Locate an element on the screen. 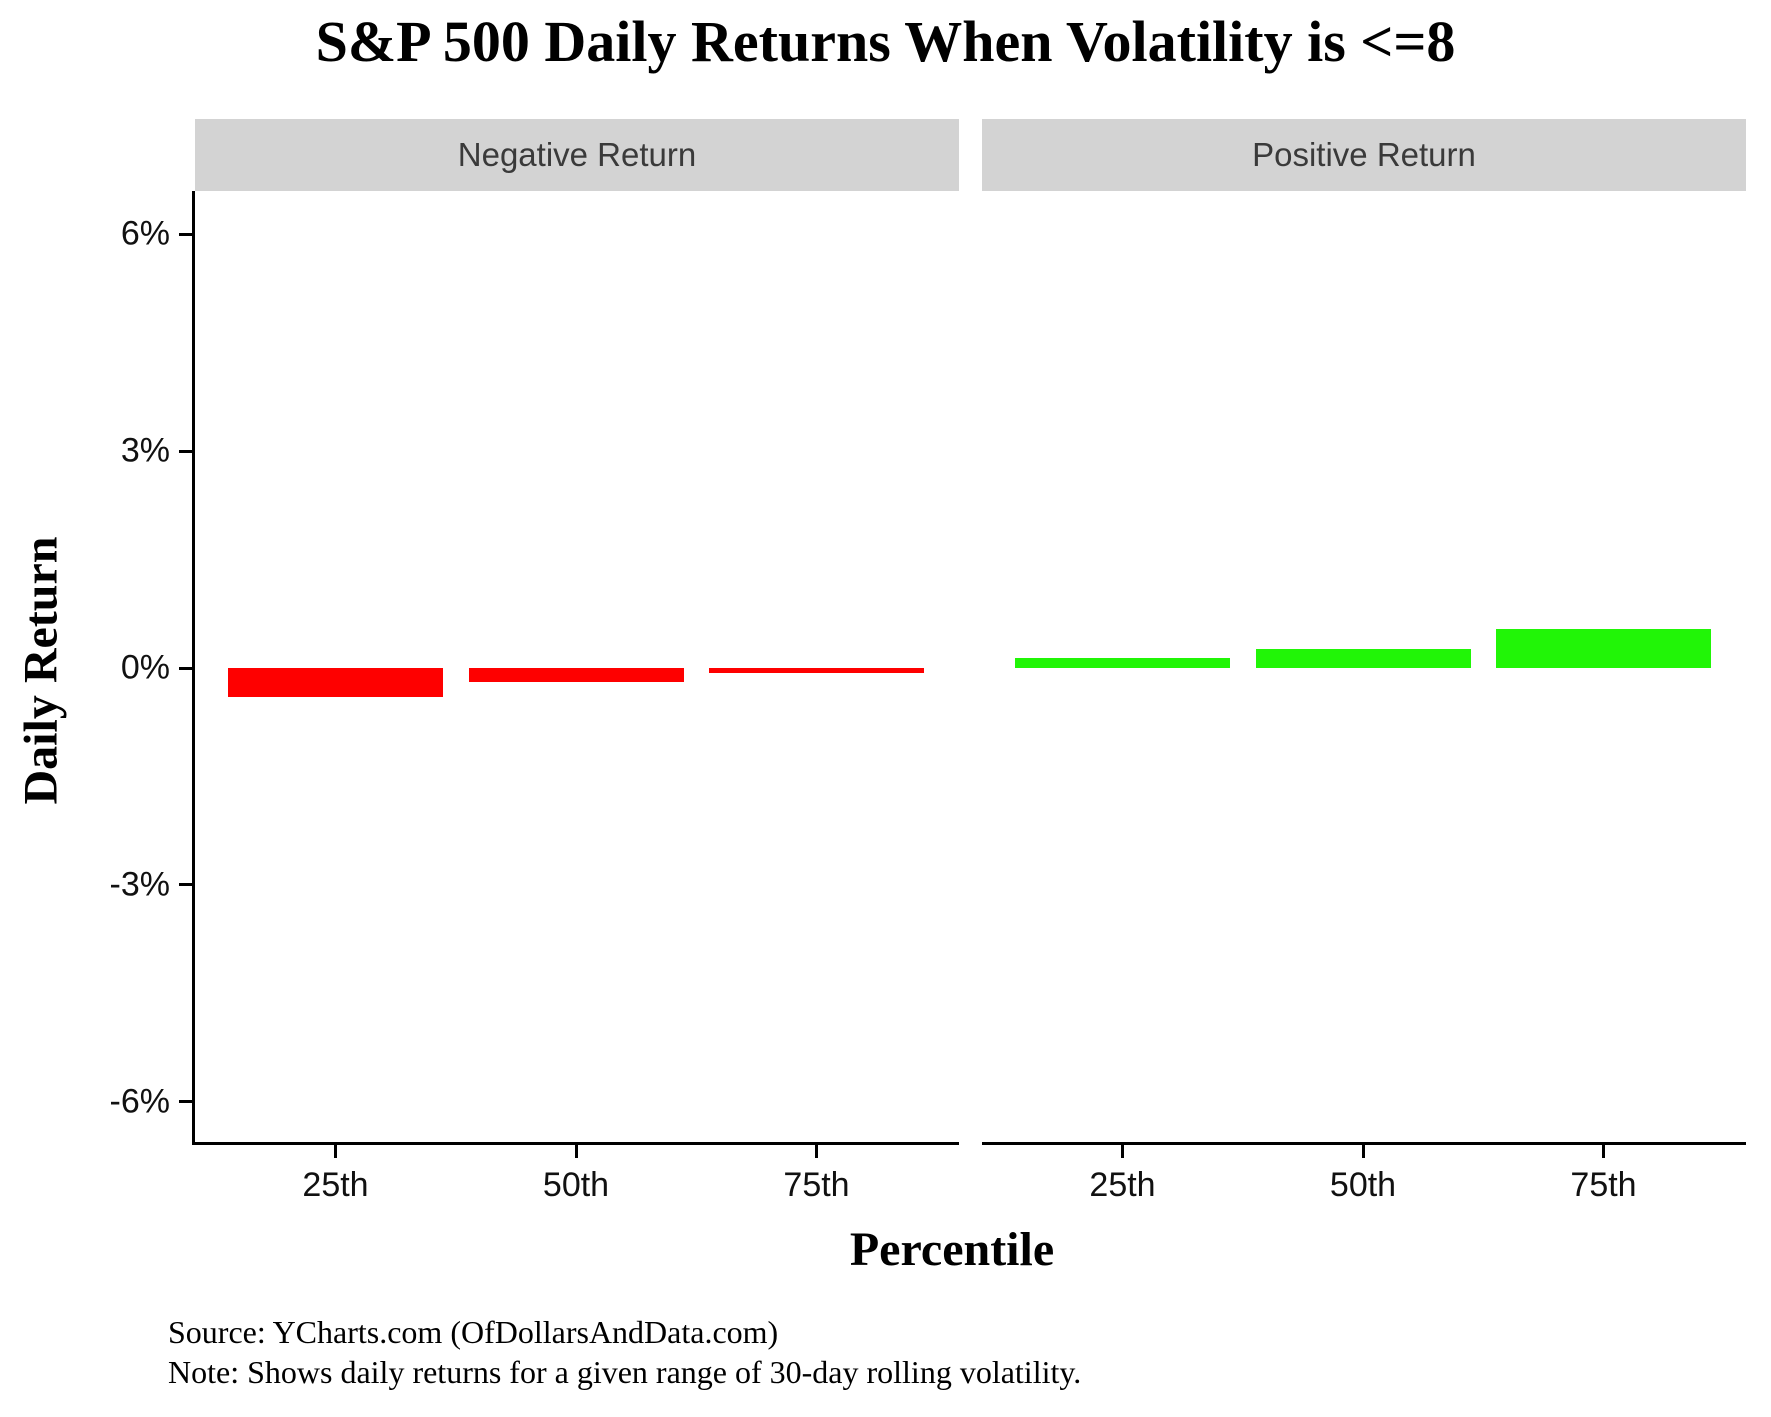 The height and width of the screenshot is (1417, 1771). y-tick-label: -3% is located at coordinates (139, 884).